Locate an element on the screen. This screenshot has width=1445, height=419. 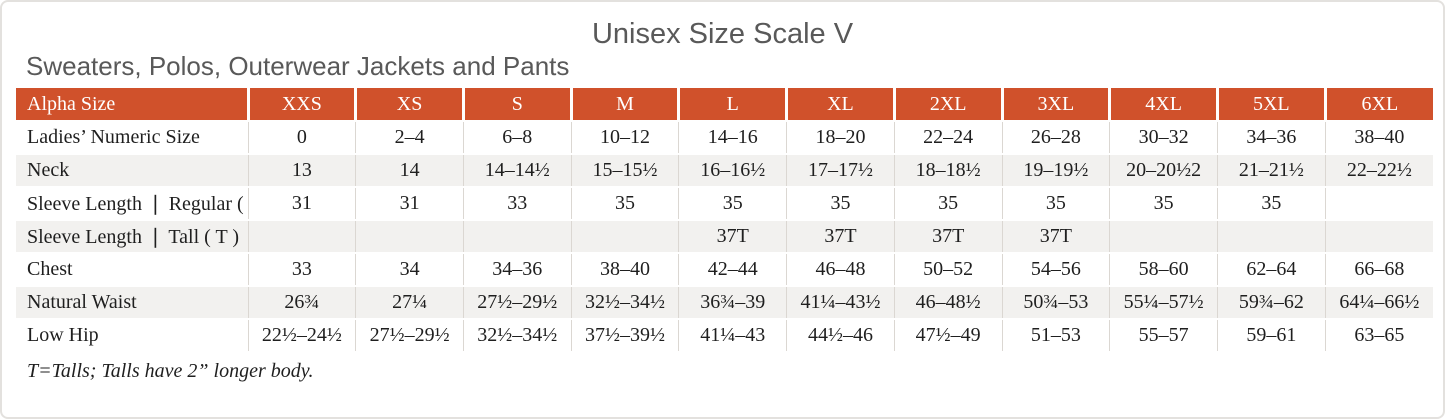
size-cell-xxs-sleeve-length-regular-r: 31 is located at coordinates (301, 203).